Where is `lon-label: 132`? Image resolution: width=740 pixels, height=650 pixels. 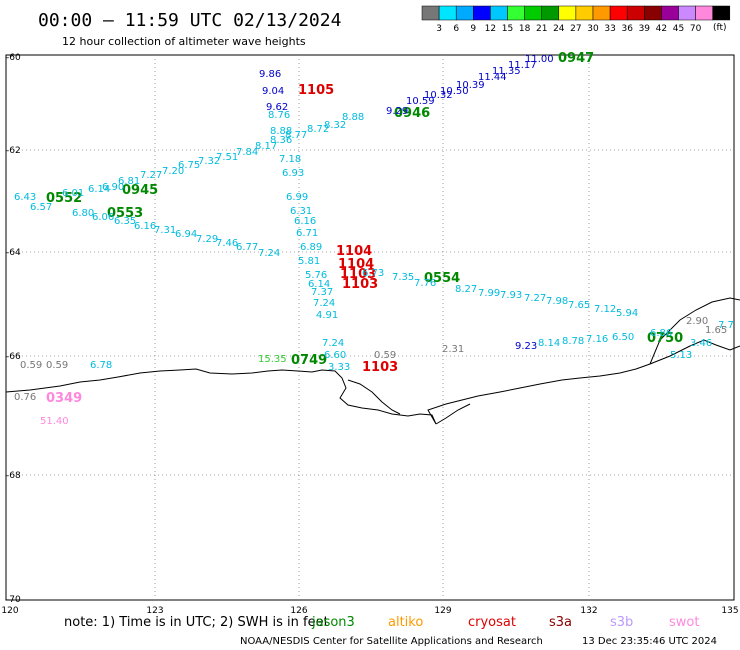 lon-label: 132 is located at coordinates (588, 611).